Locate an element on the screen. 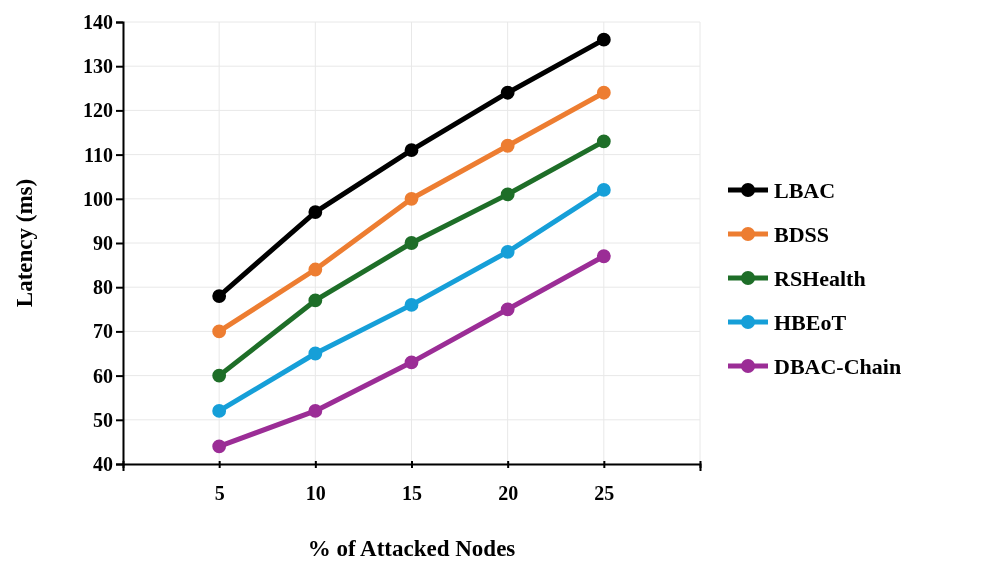 The width and height of the screenshot is (1003, 563). x-tick-label: 10 is located at coordinates (315, 493).